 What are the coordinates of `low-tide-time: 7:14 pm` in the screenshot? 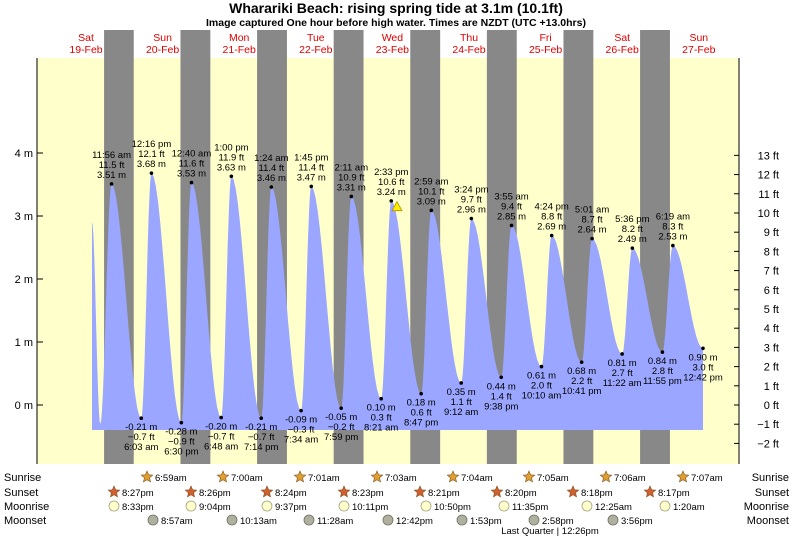 It's located at (261, 447).